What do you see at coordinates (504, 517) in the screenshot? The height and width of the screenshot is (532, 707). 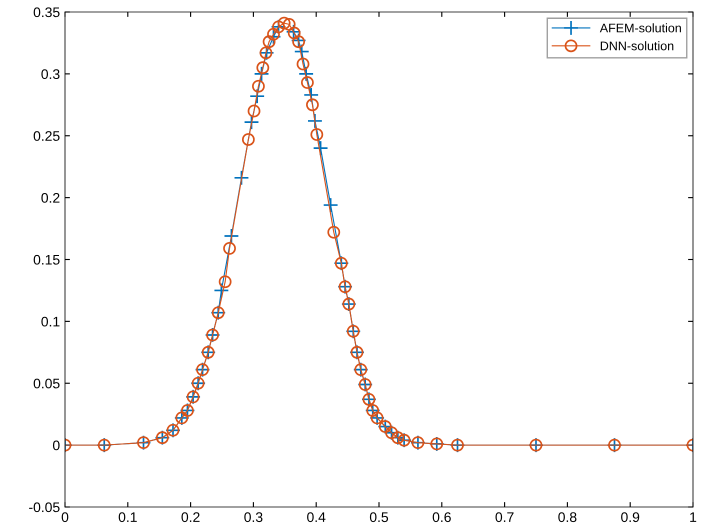 I see `x-tick-label: 0.7` at bounding box center [504, 517].